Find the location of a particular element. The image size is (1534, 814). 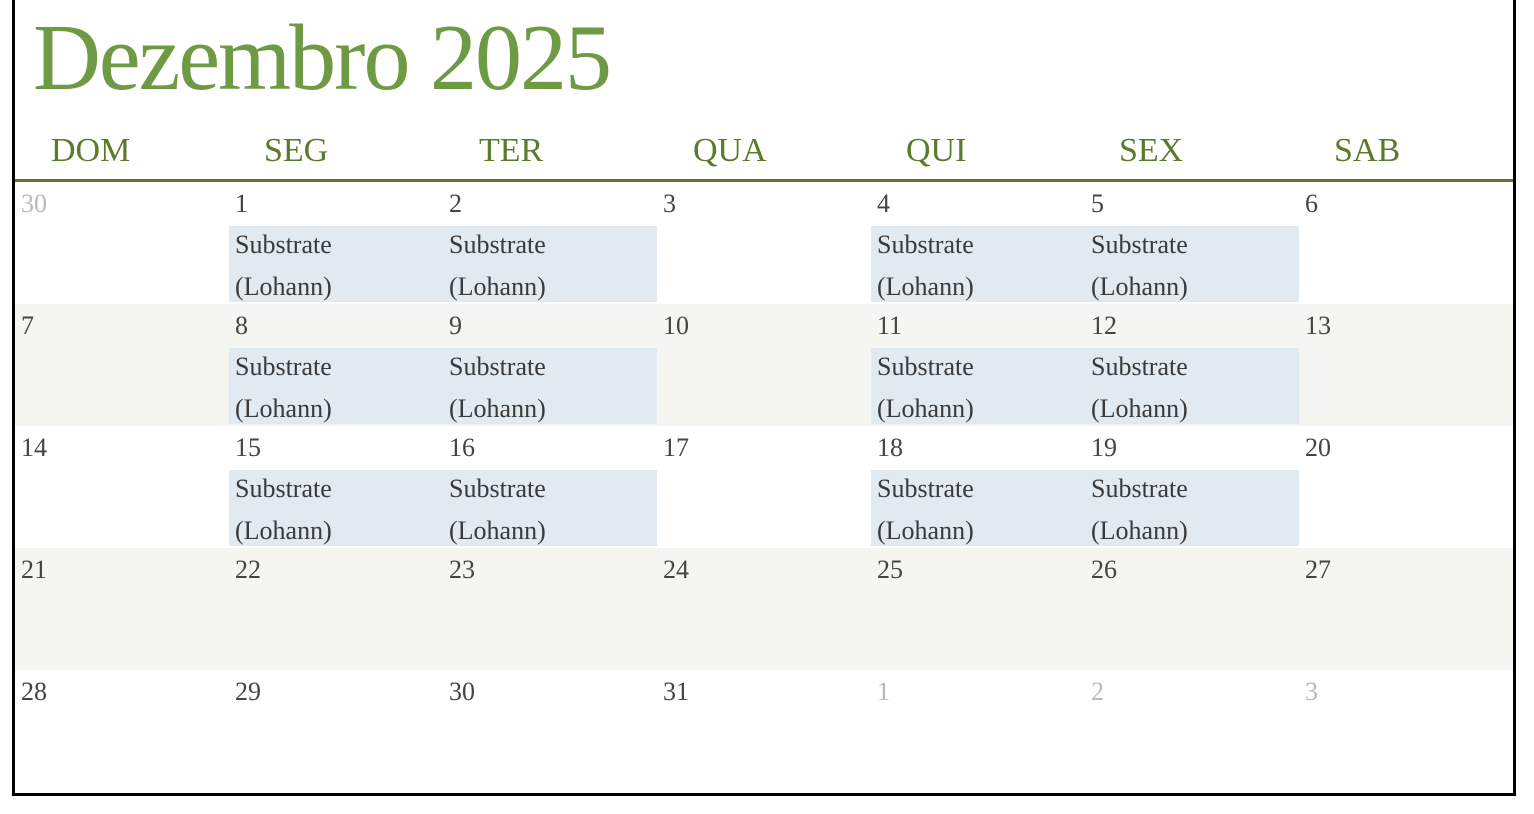

day-cell: 6 is located at coordinates (1406, 243).